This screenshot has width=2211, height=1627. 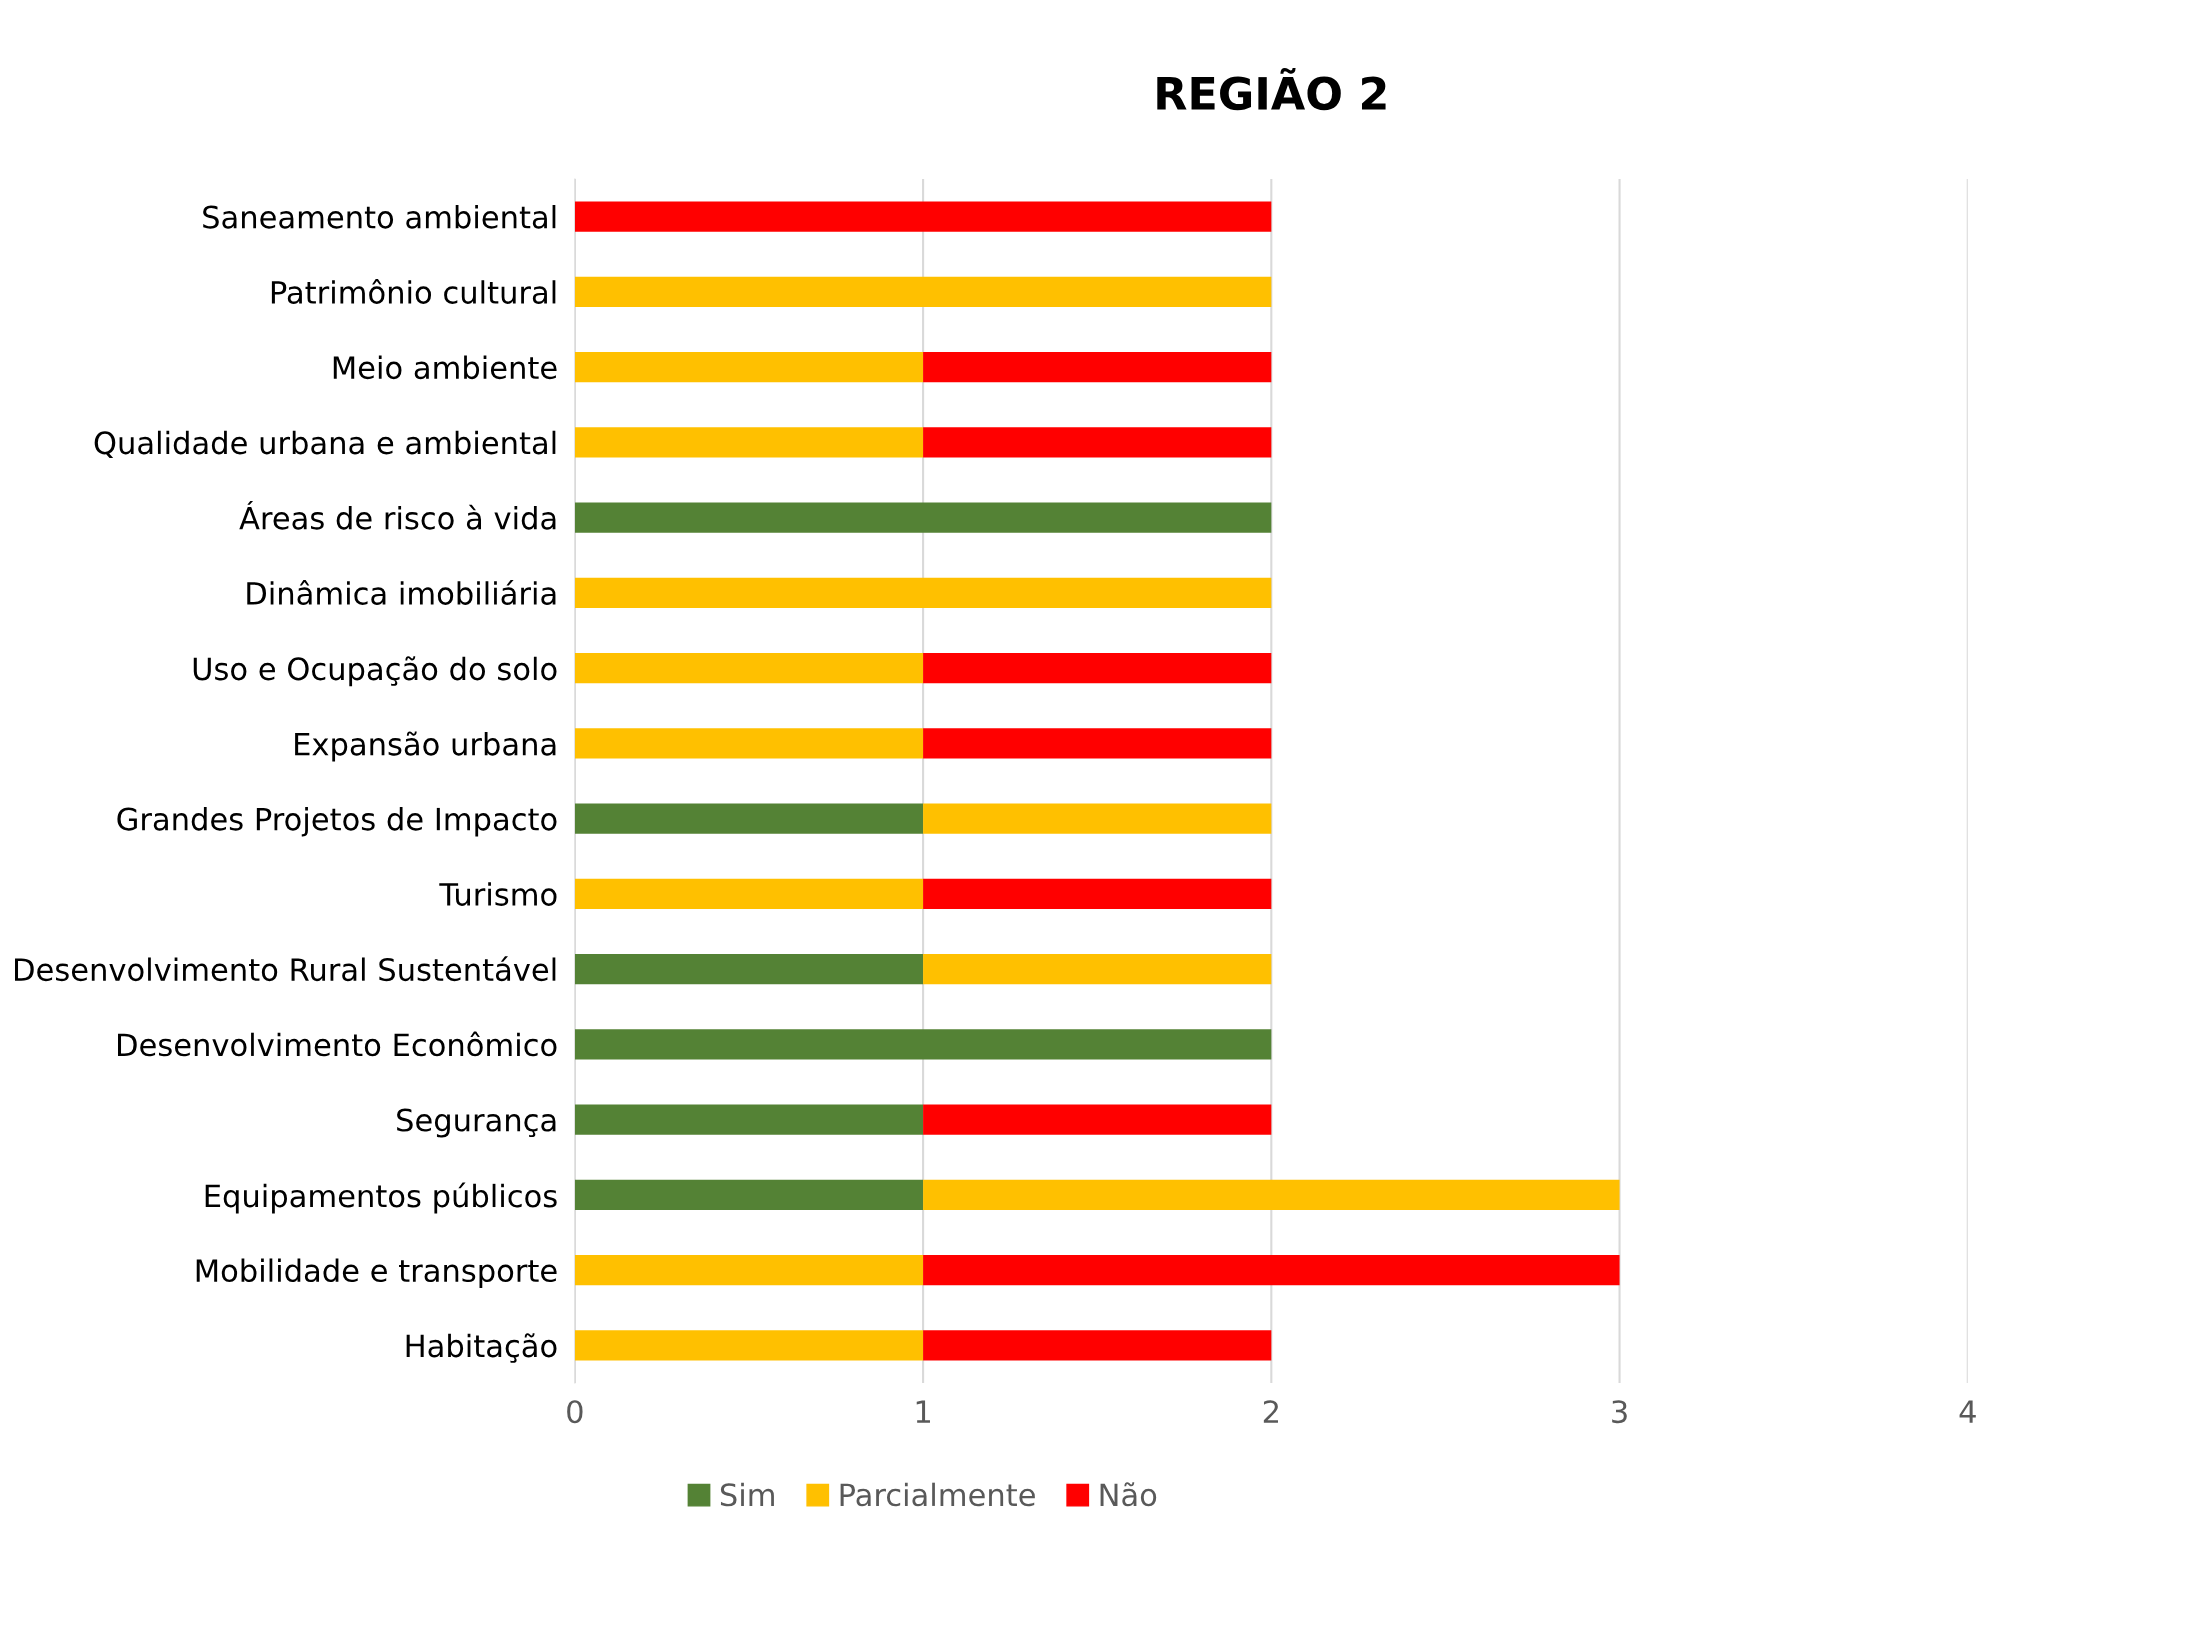 I want to click on y-tick-label: Turismo, so click(x=498, y=894).